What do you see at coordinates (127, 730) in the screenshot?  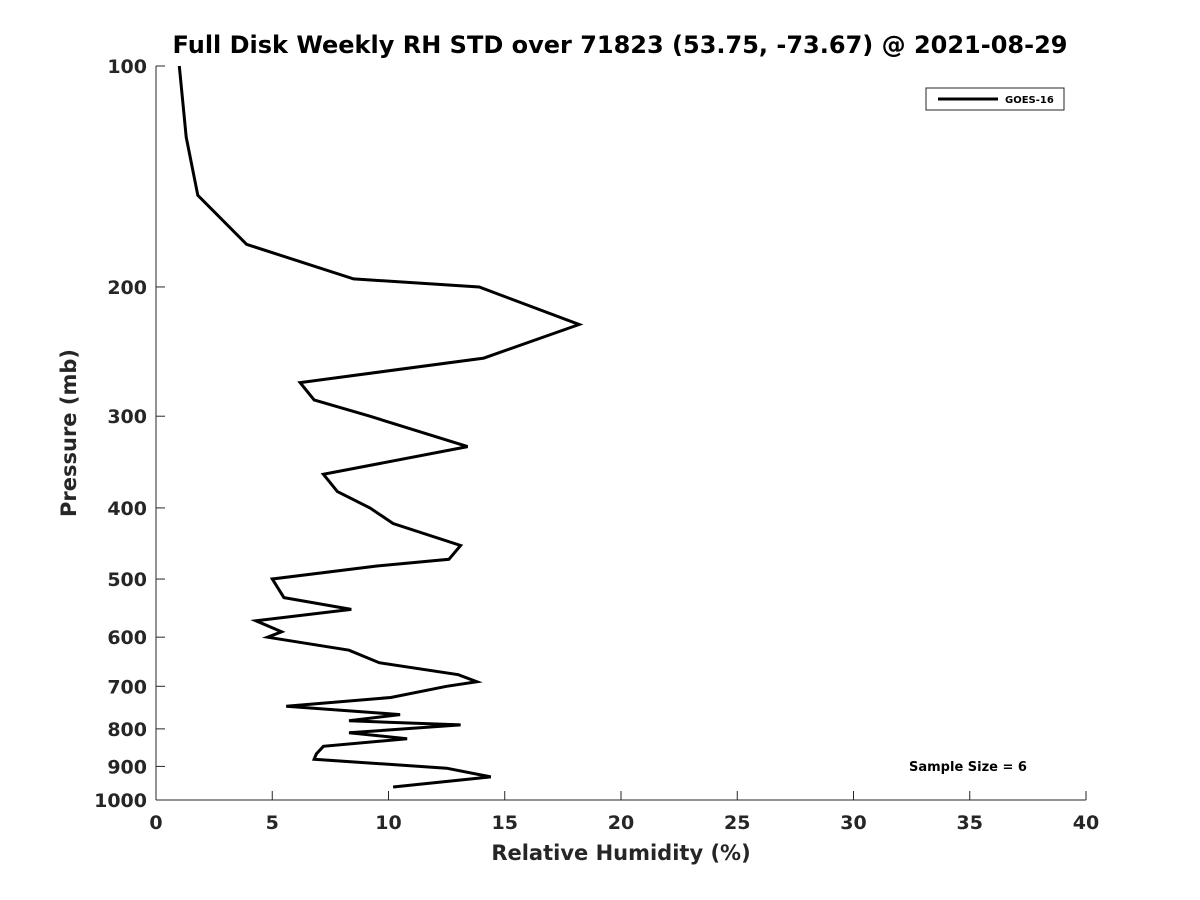 I see `y-tick-label: 800` at bounding box center [127, 730].